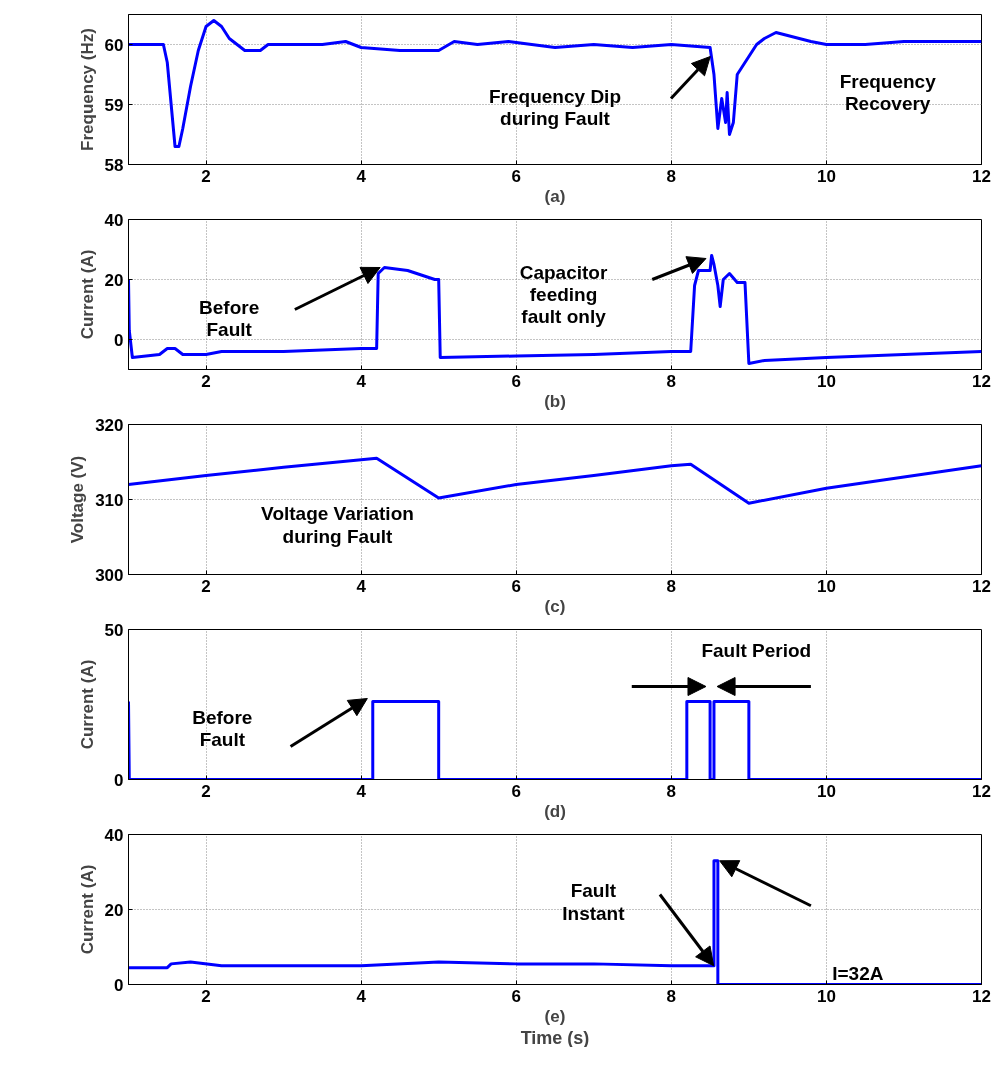  Describe the element at coordinates (888, 92) in the screenshot. I see `annotation: Frequency Recovery` at that location.